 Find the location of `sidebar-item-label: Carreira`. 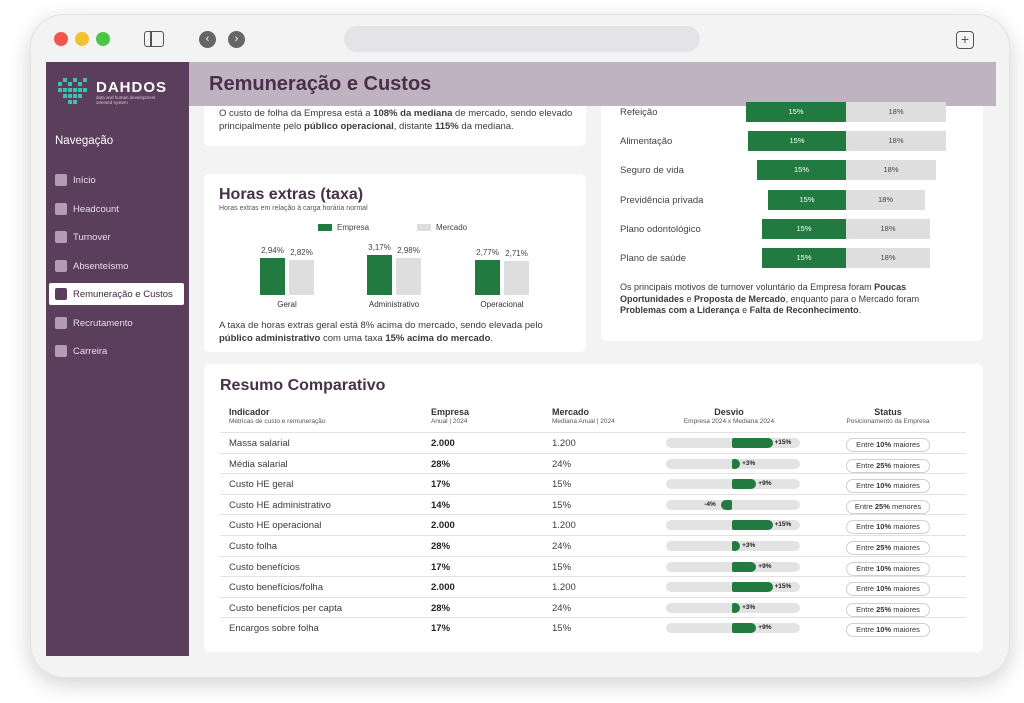

sidebar-item-label: Carreira is located at coordinates (90, 351).